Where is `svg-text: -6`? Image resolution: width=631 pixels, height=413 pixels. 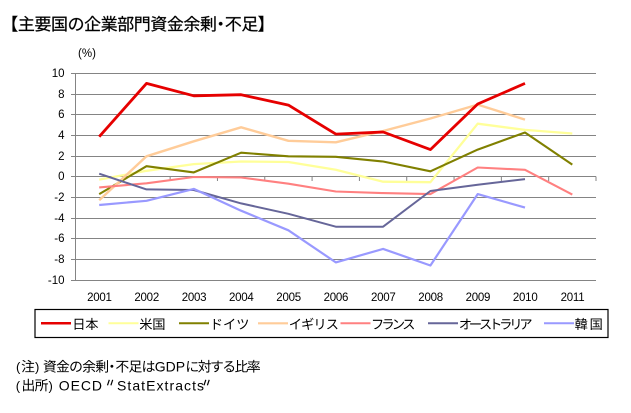
svg-text: -6 is located at coordinates (59, 239).